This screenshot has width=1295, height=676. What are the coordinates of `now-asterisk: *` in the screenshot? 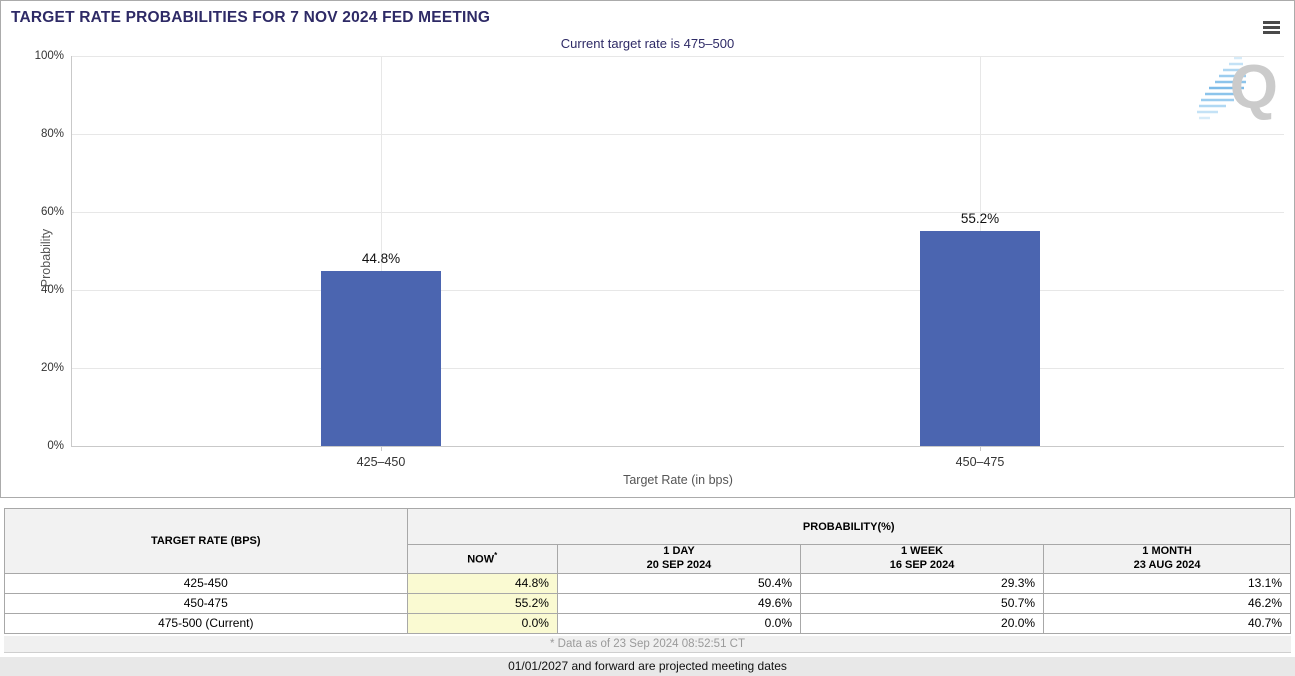 It's located at (496, 556).